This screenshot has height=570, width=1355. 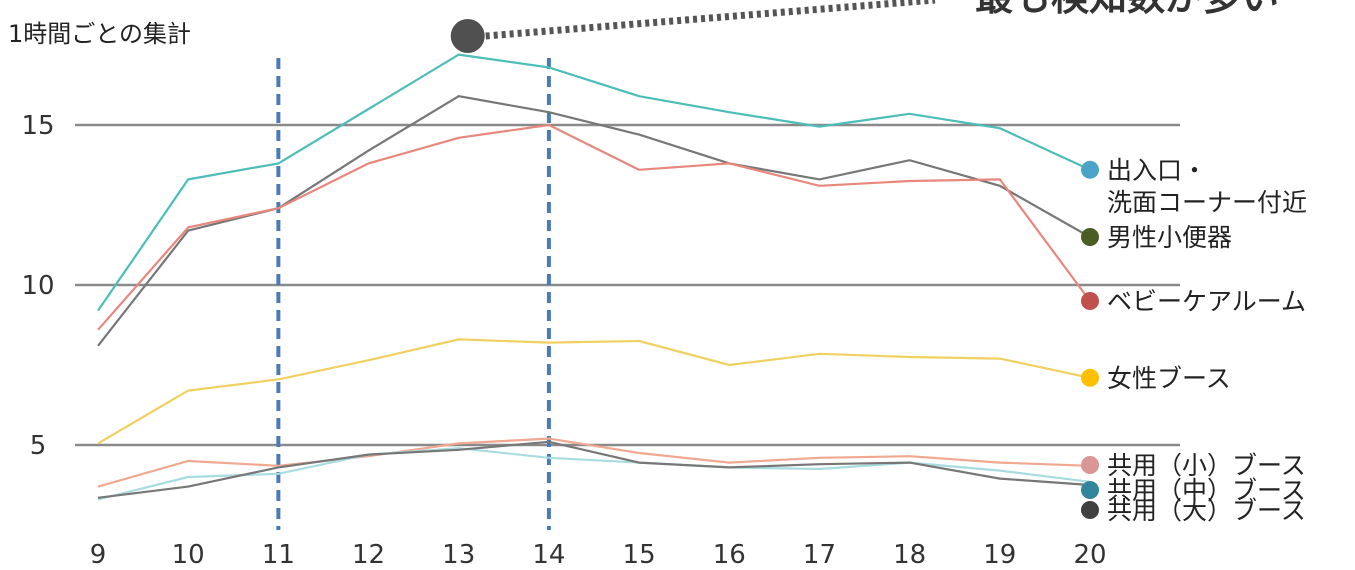 What do you see at coordinates (98, 555) in the screenshot?
I see `x-tick-label: 9` at bounding box center [98, 555].